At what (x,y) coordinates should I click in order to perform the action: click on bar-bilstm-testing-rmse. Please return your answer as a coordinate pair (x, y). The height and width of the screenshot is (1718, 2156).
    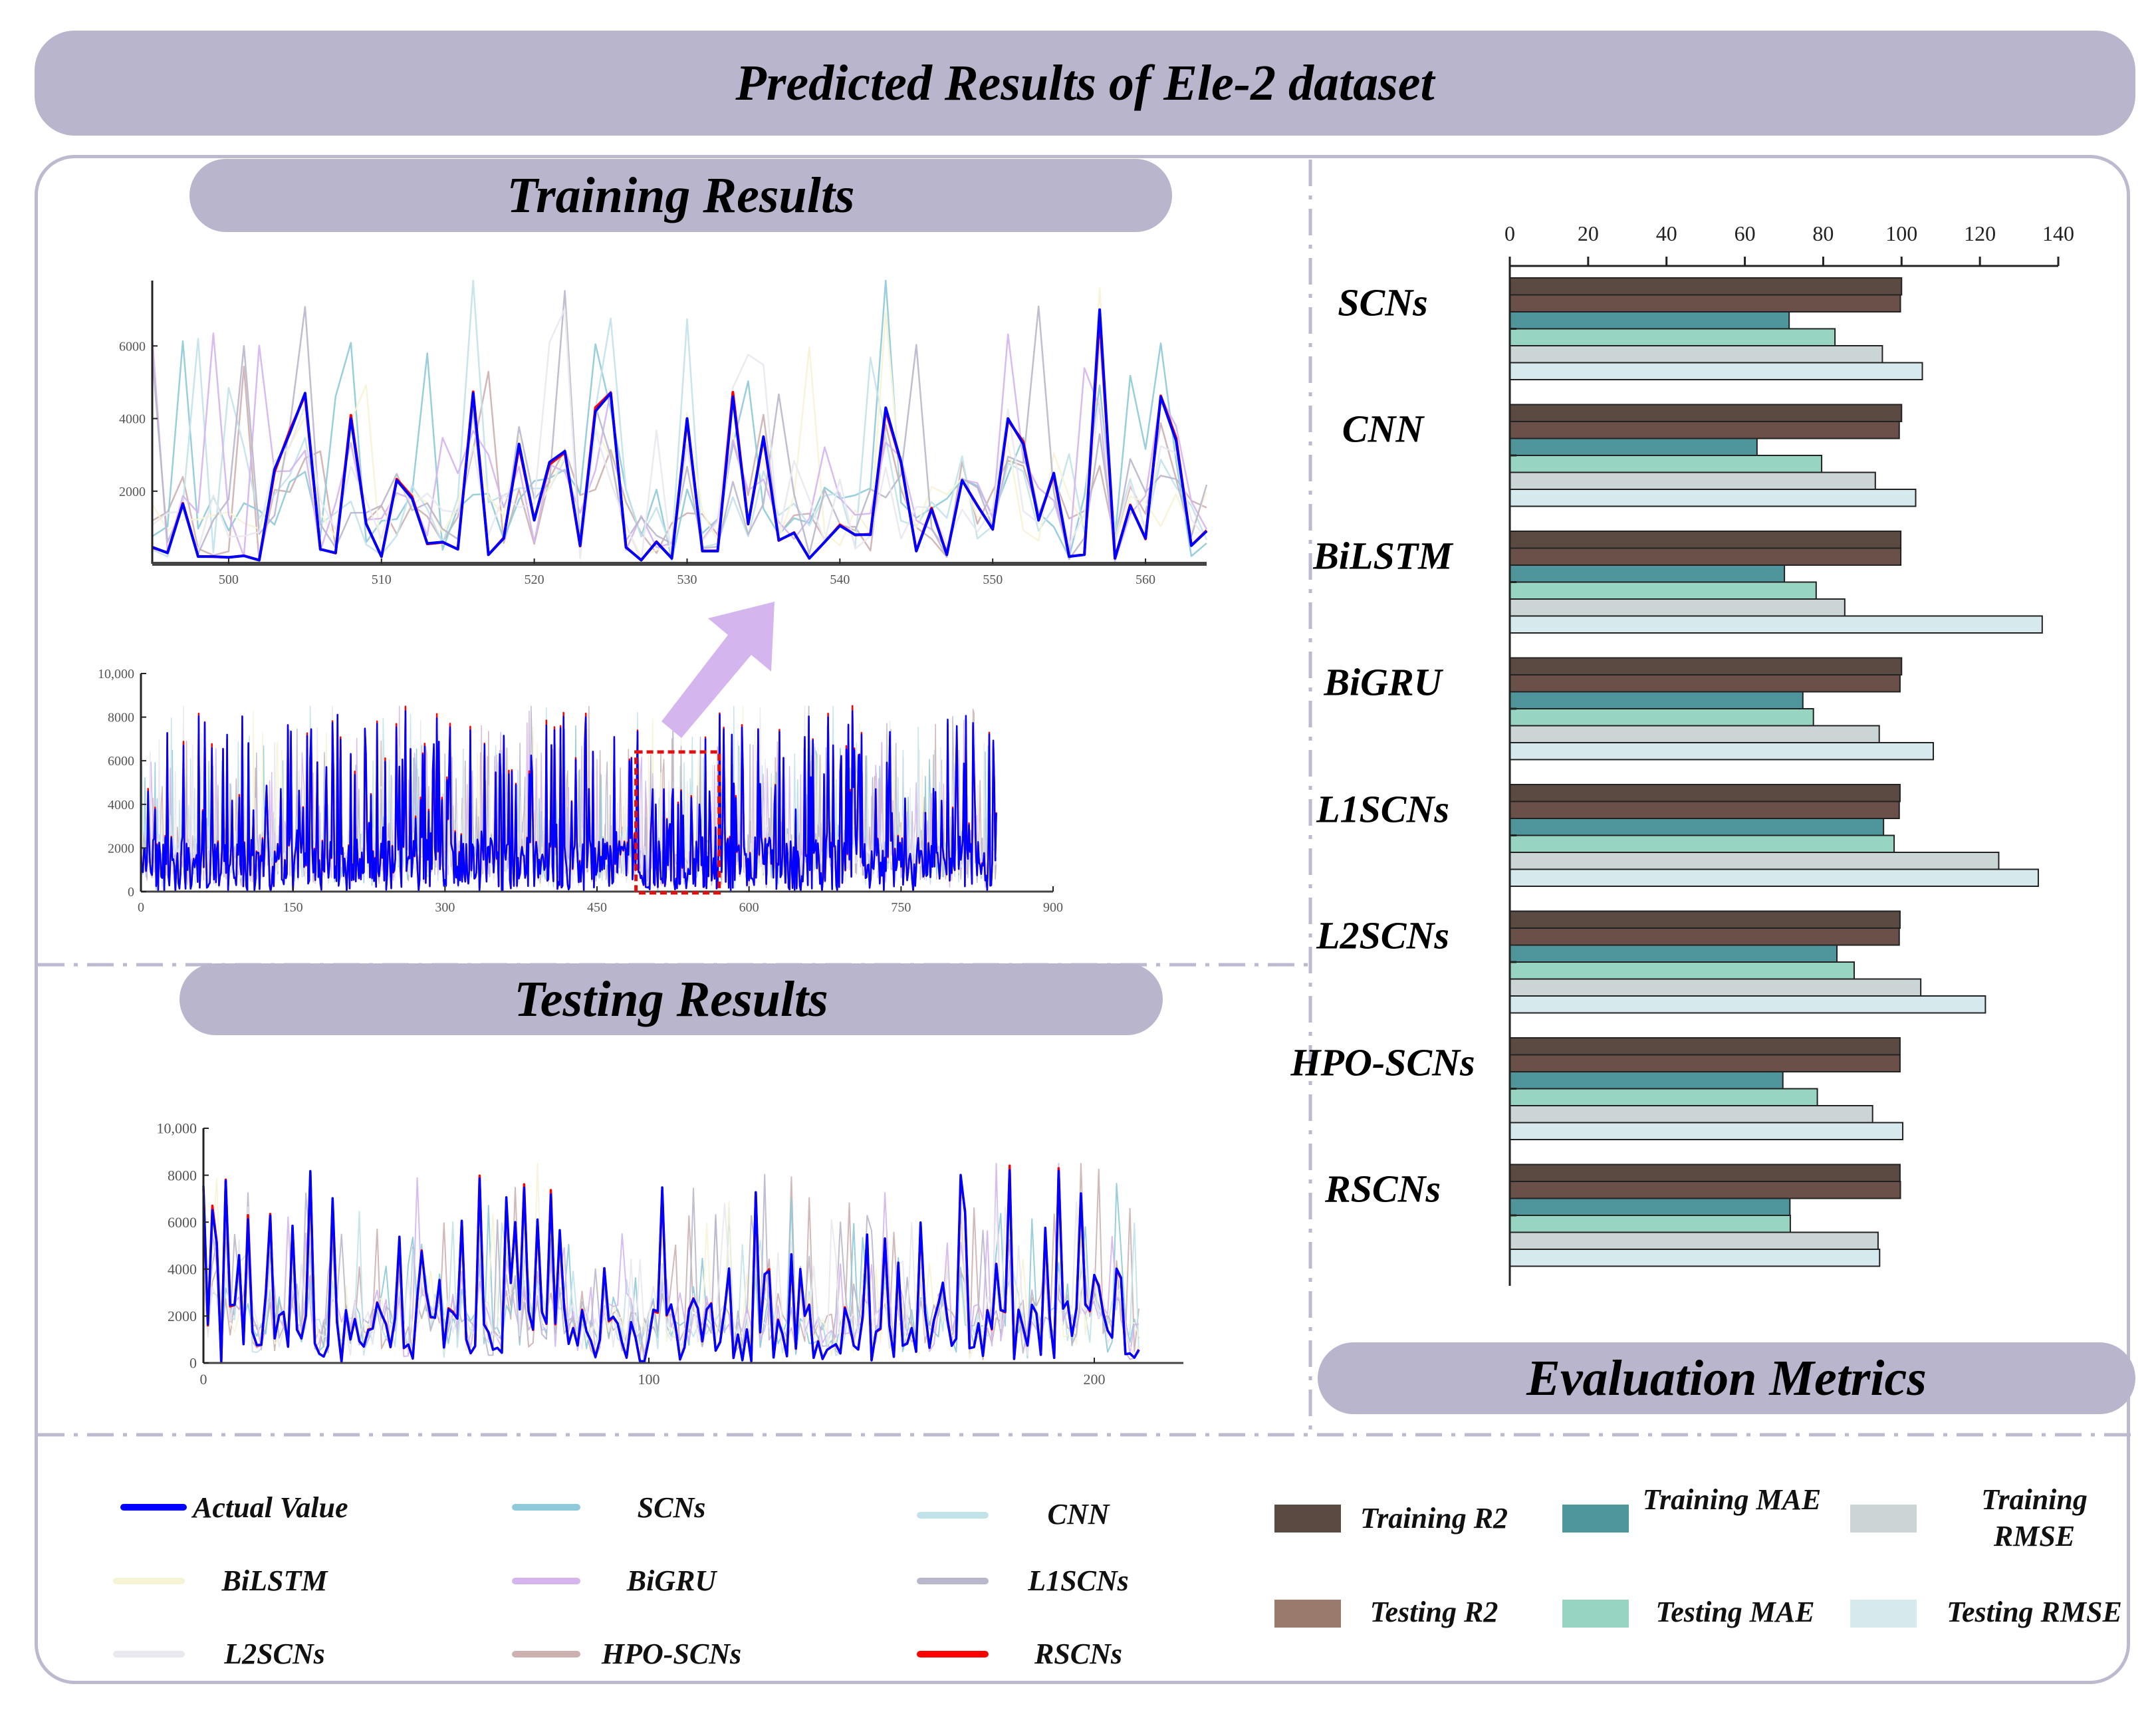
    Looking at the image, I should click on (1776, 624).